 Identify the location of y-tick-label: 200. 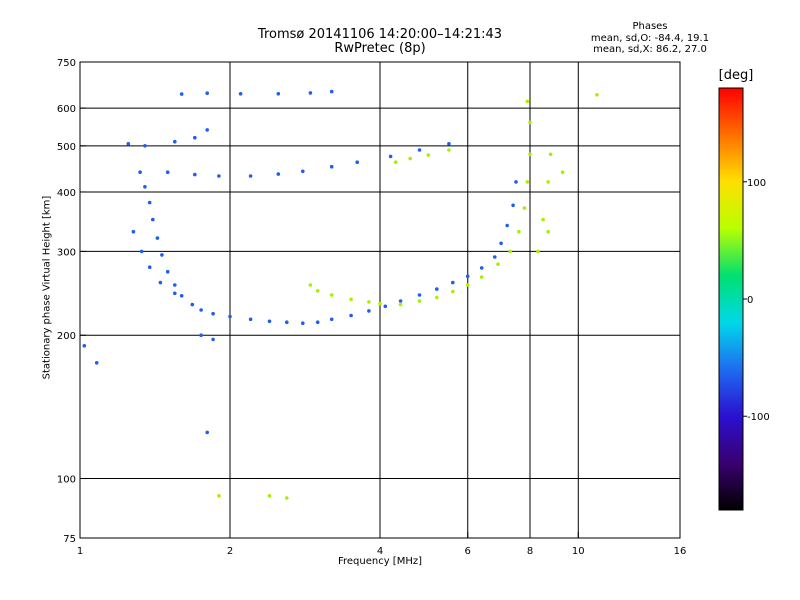
(66, 336).